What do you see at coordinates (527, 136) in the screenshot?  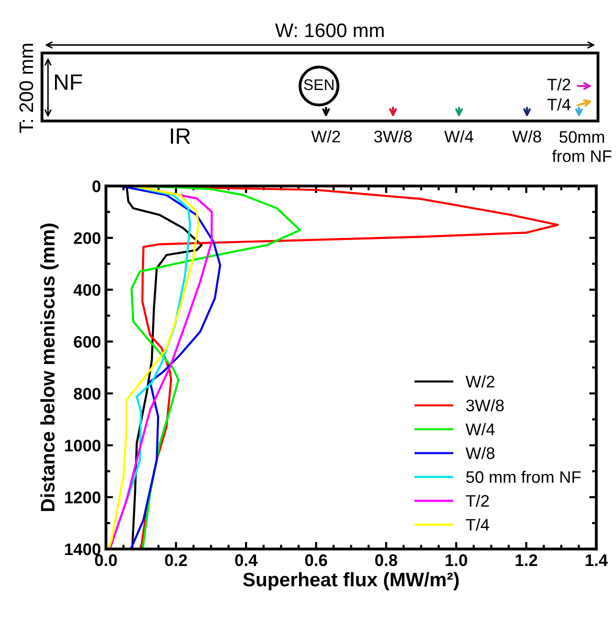 I see `text: W/8` at bounding box center [527, 136].